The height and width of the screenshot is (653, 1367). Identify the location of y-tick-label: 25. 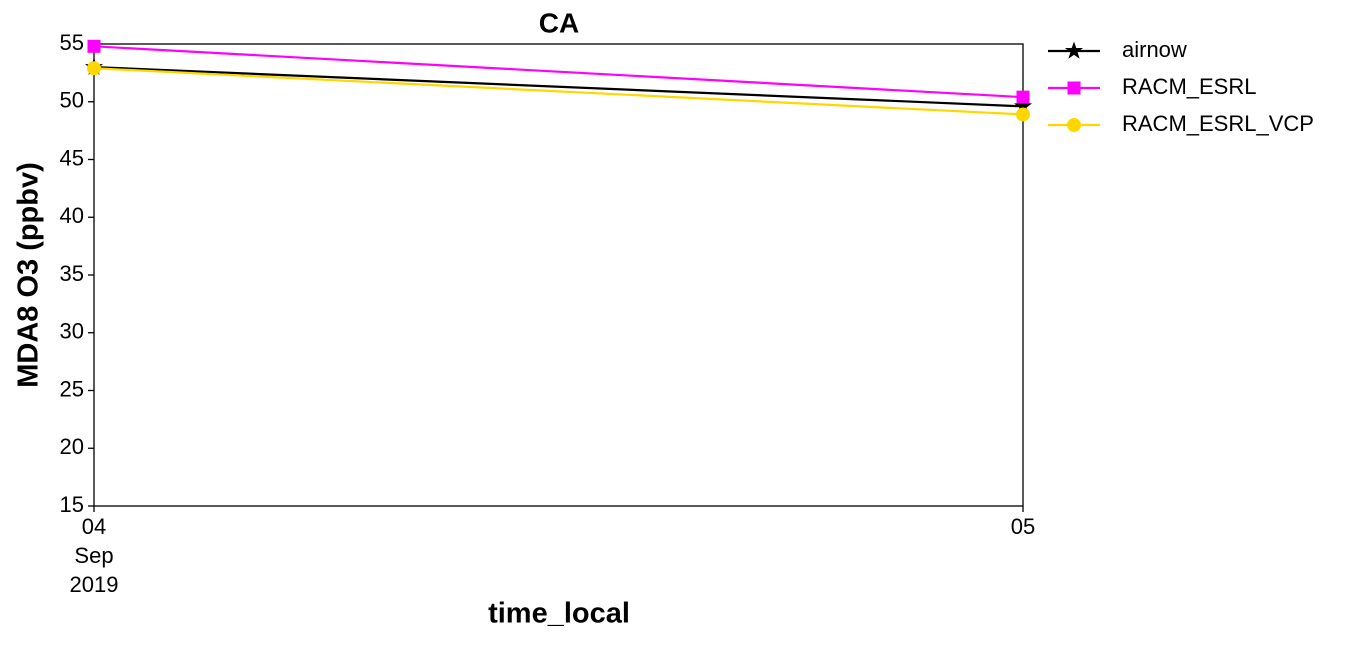
(72, 388).